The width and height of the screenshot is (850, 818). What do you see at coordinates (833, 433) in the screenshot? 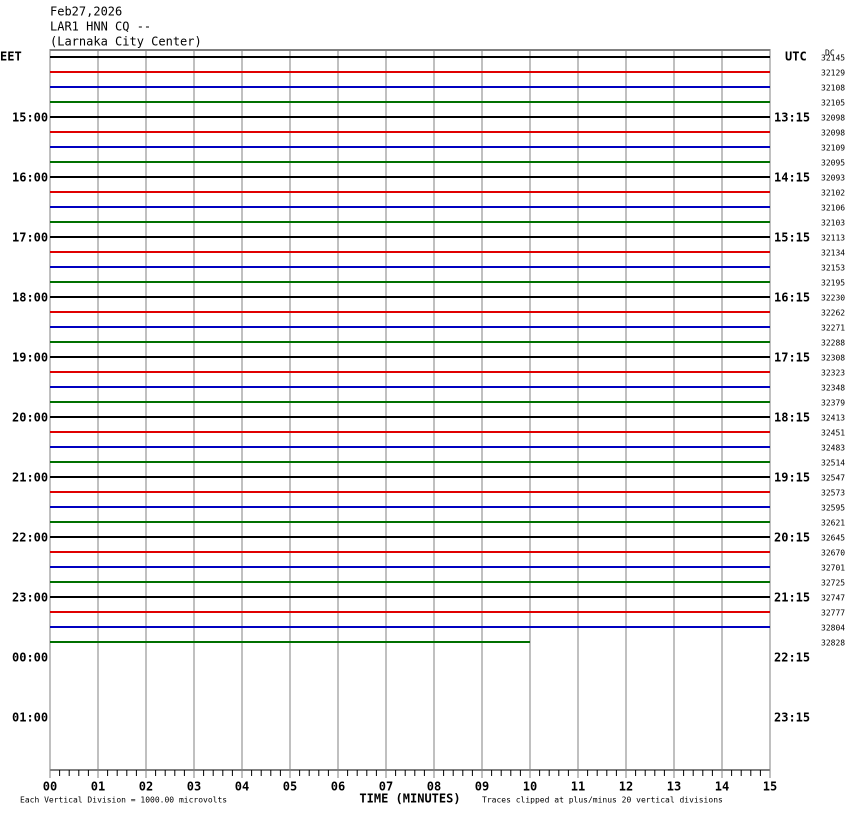
I see `trace-count: 32451` at bounding box center [833, 433].